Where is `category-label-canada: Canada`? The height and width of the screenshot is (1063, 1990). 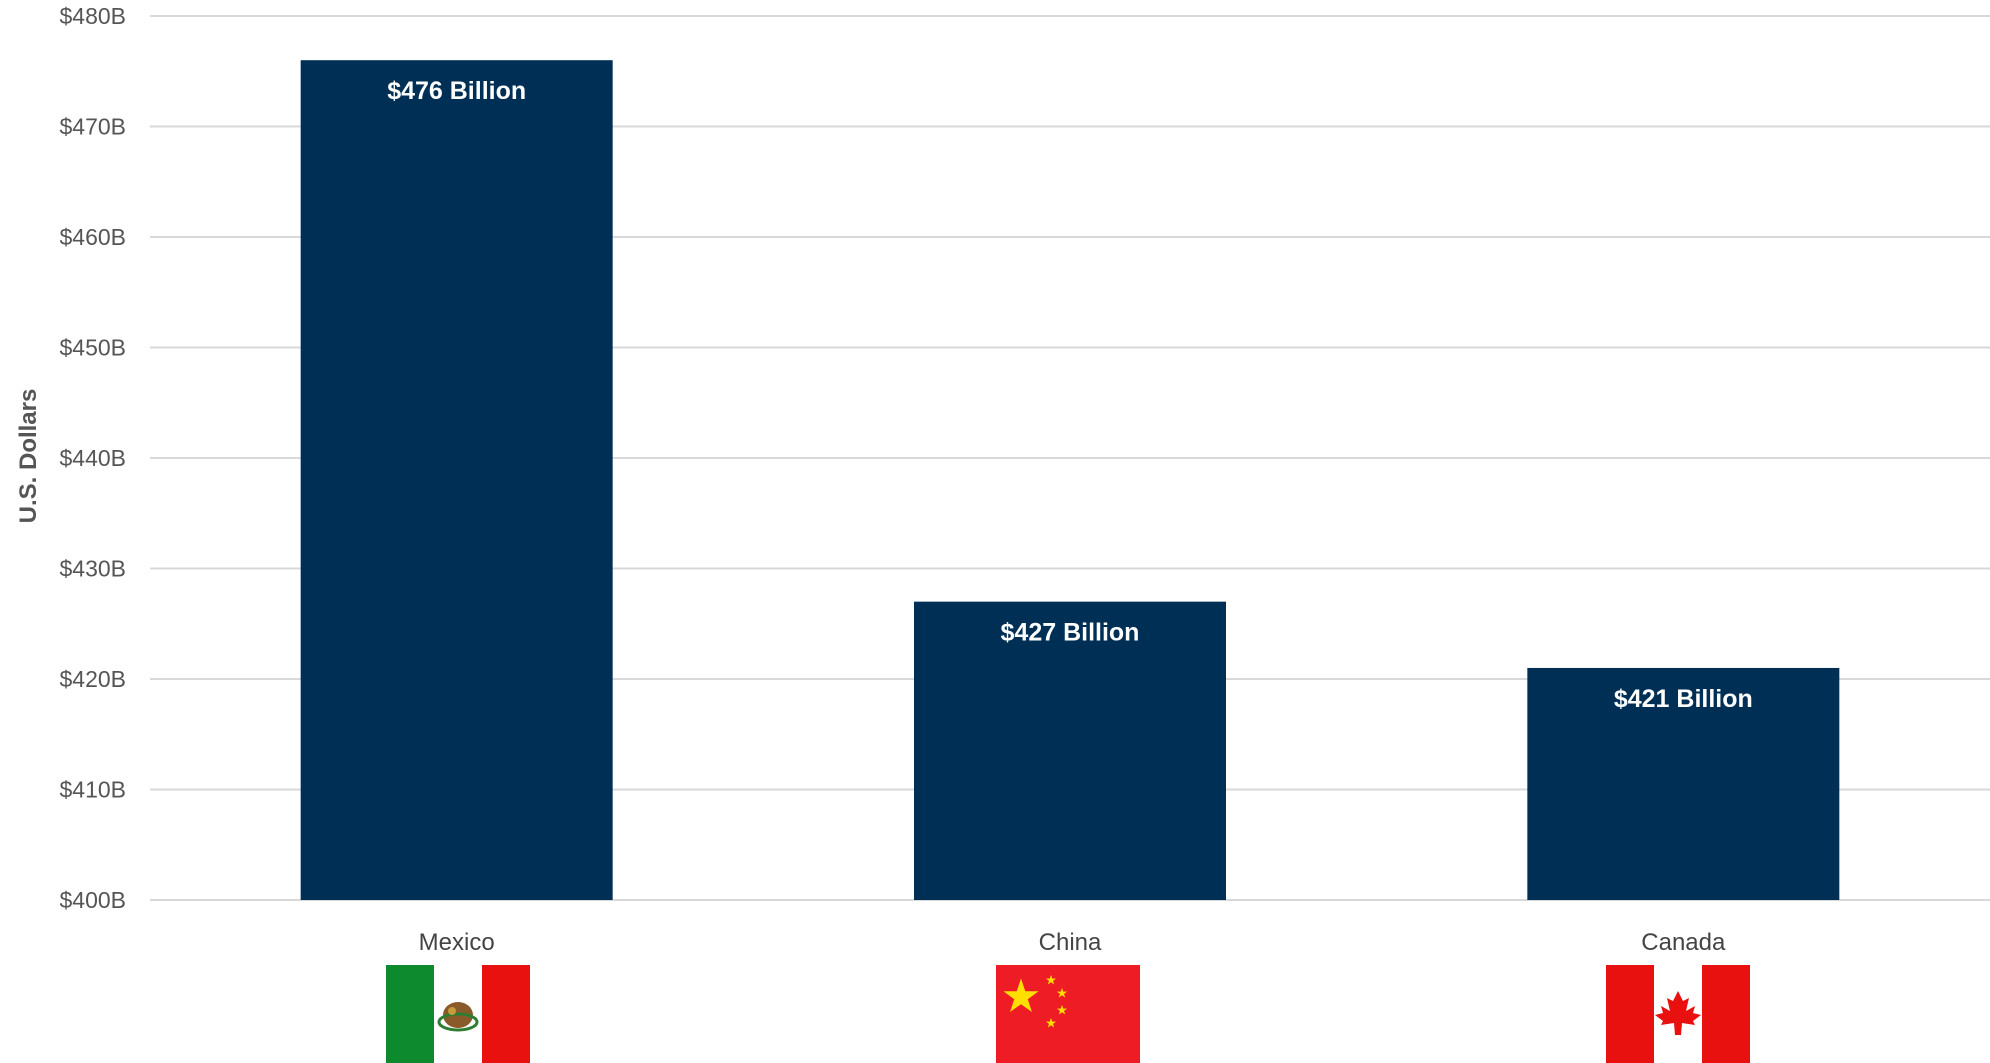 category-label-canada: Canada is located at coordinates (1683, 942).